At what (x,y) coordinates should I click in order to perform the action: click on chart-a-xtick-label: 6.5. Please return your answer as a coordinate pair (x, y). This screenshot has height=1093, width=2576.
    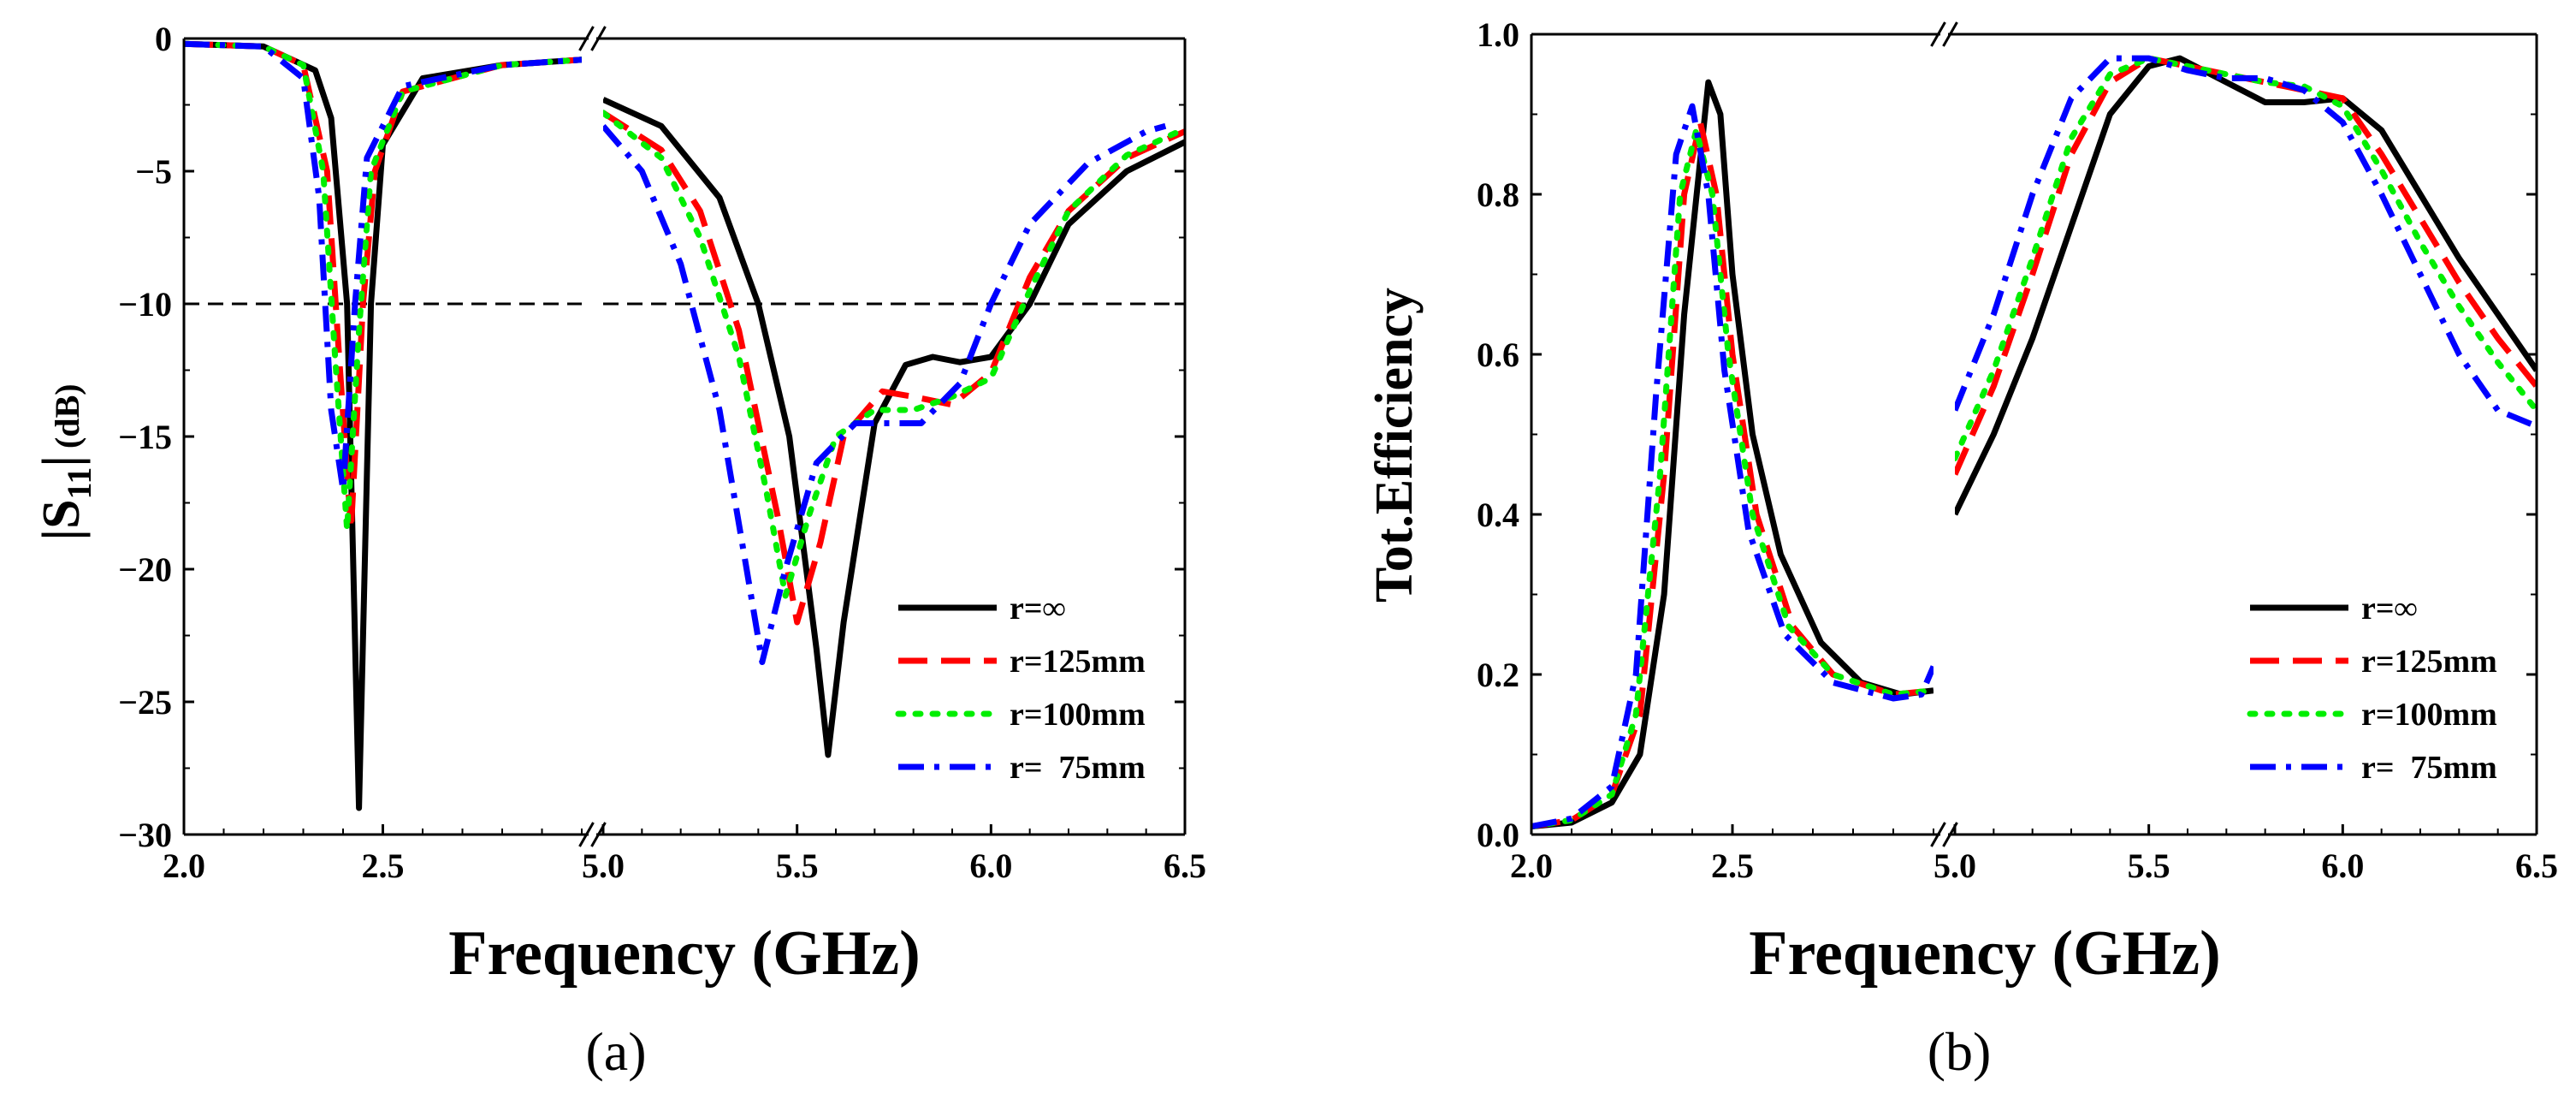
    Looking at the image, I should click on (1185, 866).